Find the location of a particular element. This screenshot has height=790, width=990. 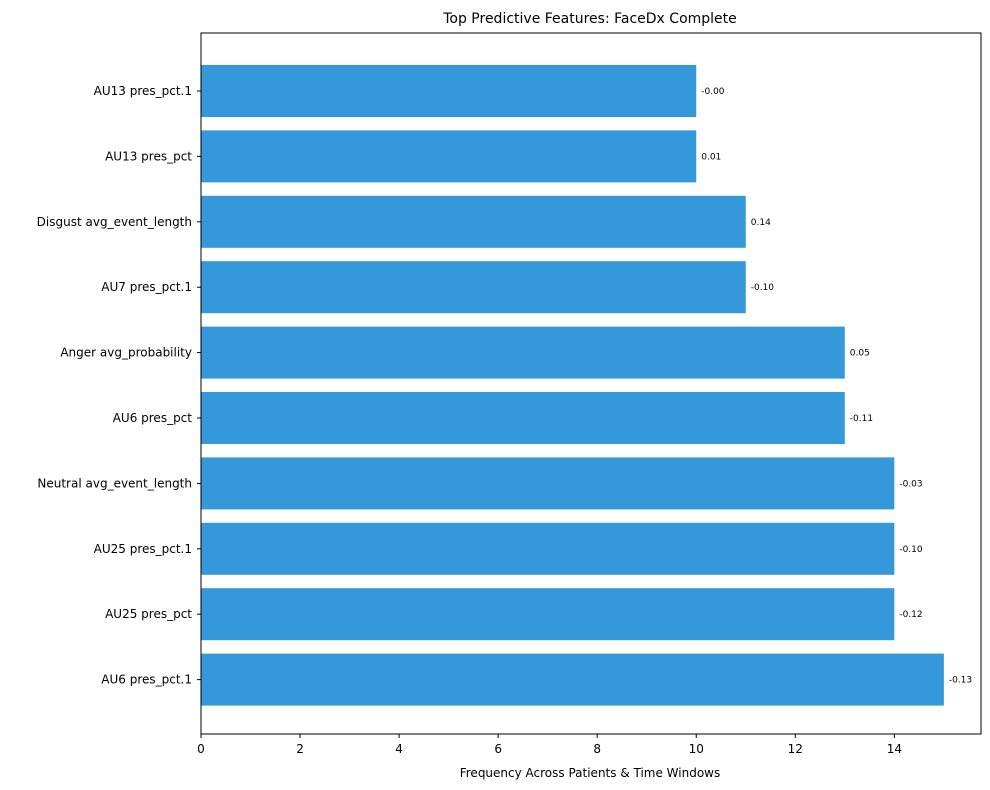

bar-value-label: 0.05 is located at coordinates (860, 354).